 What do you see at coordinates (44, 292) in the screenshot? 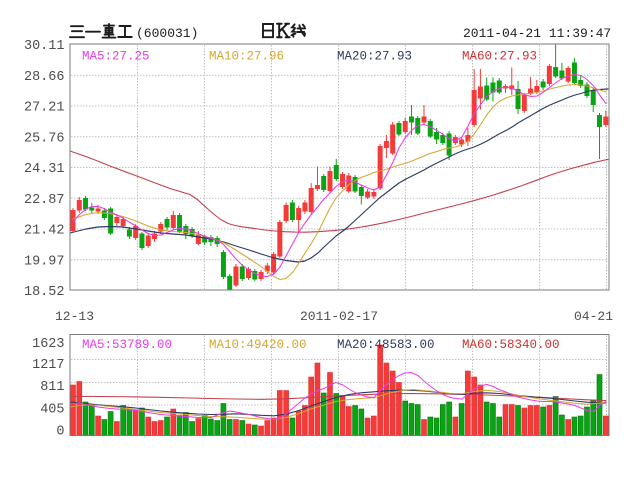
I see `svg-text: 18.52` at bounding box center [44, 292].